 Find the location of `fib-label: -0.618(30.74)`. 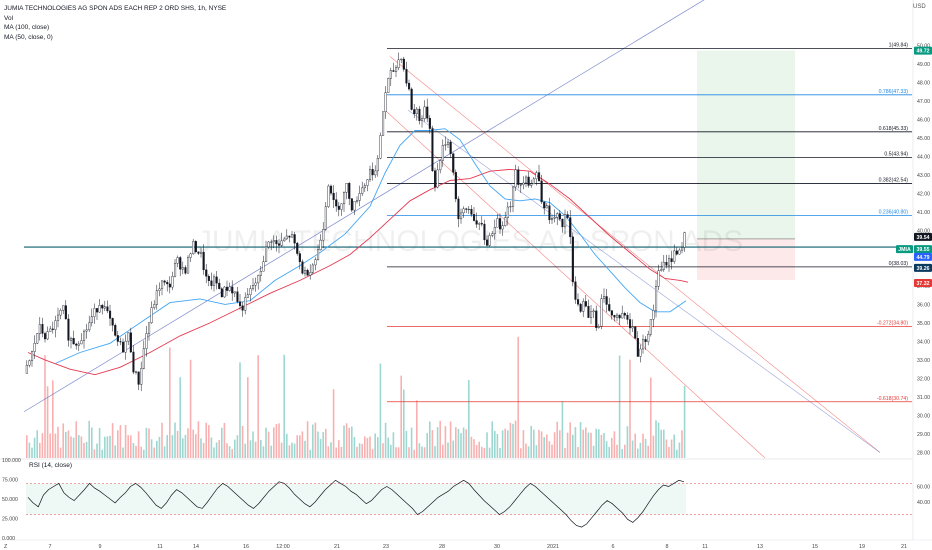

fib-label: -0.618(30.74) is located at coordinates (892, 399).